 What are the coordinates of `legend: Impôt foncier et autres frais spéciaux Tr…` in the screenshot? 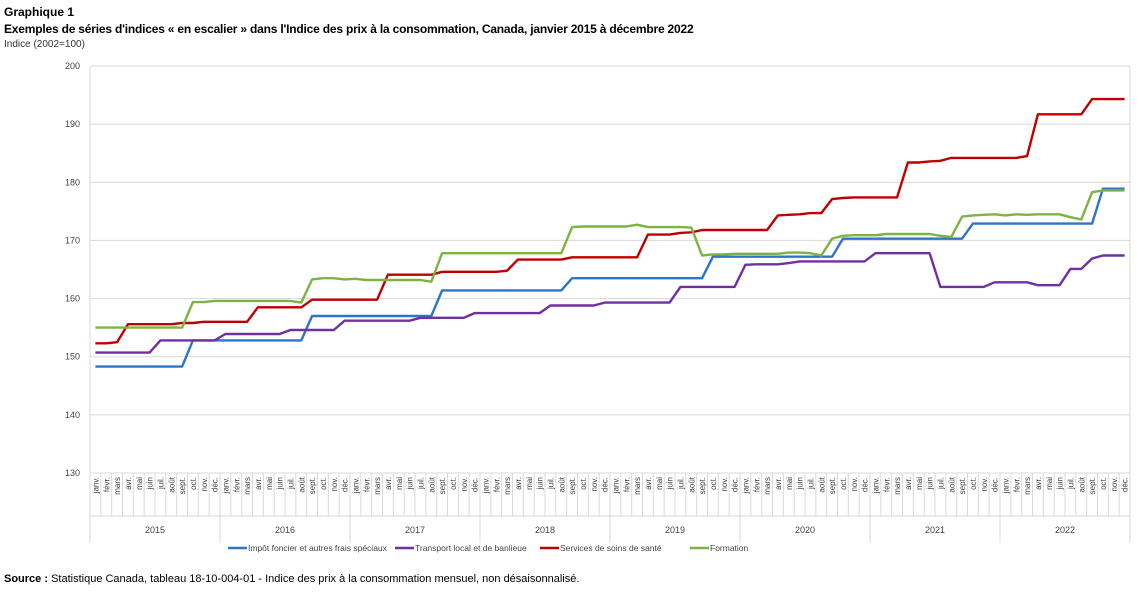 It's located at (488, 548).